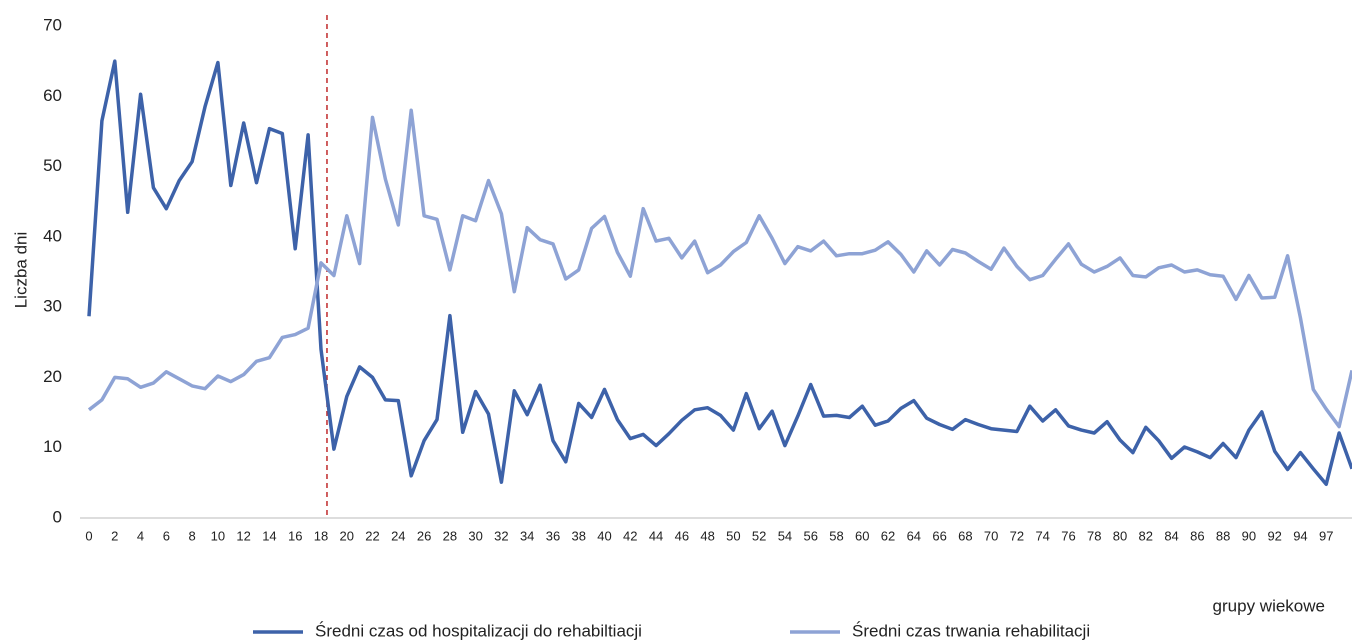 This screenshot has width=1352, height=642. I want to click on x-tick-label: 26, so click(424, 535).